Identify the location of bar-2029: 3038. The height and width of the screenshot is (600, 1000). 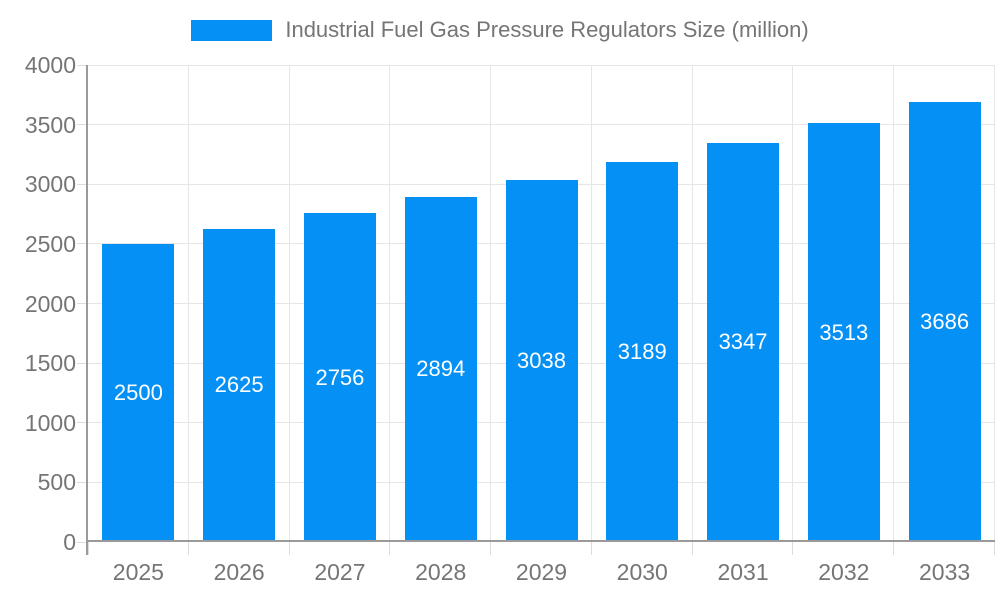
(541, 360).